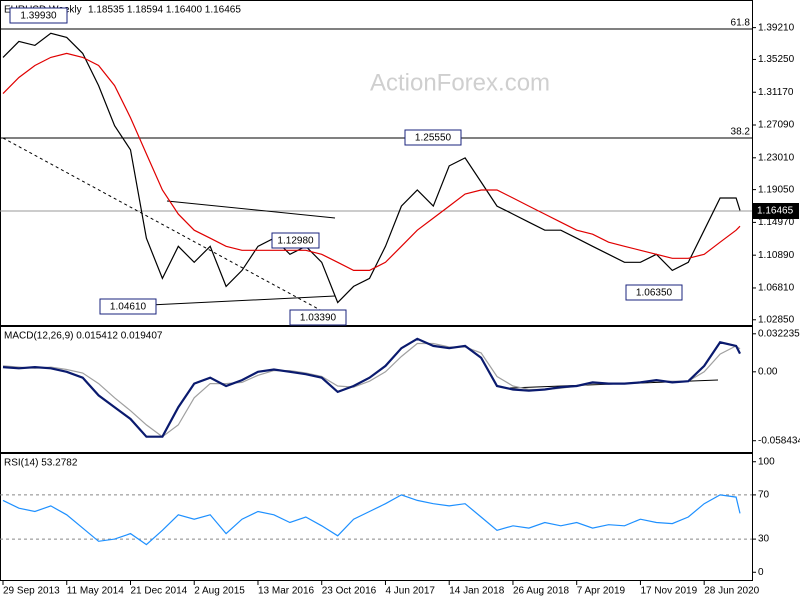  I want to click on last-price-box, so click(776, 211).